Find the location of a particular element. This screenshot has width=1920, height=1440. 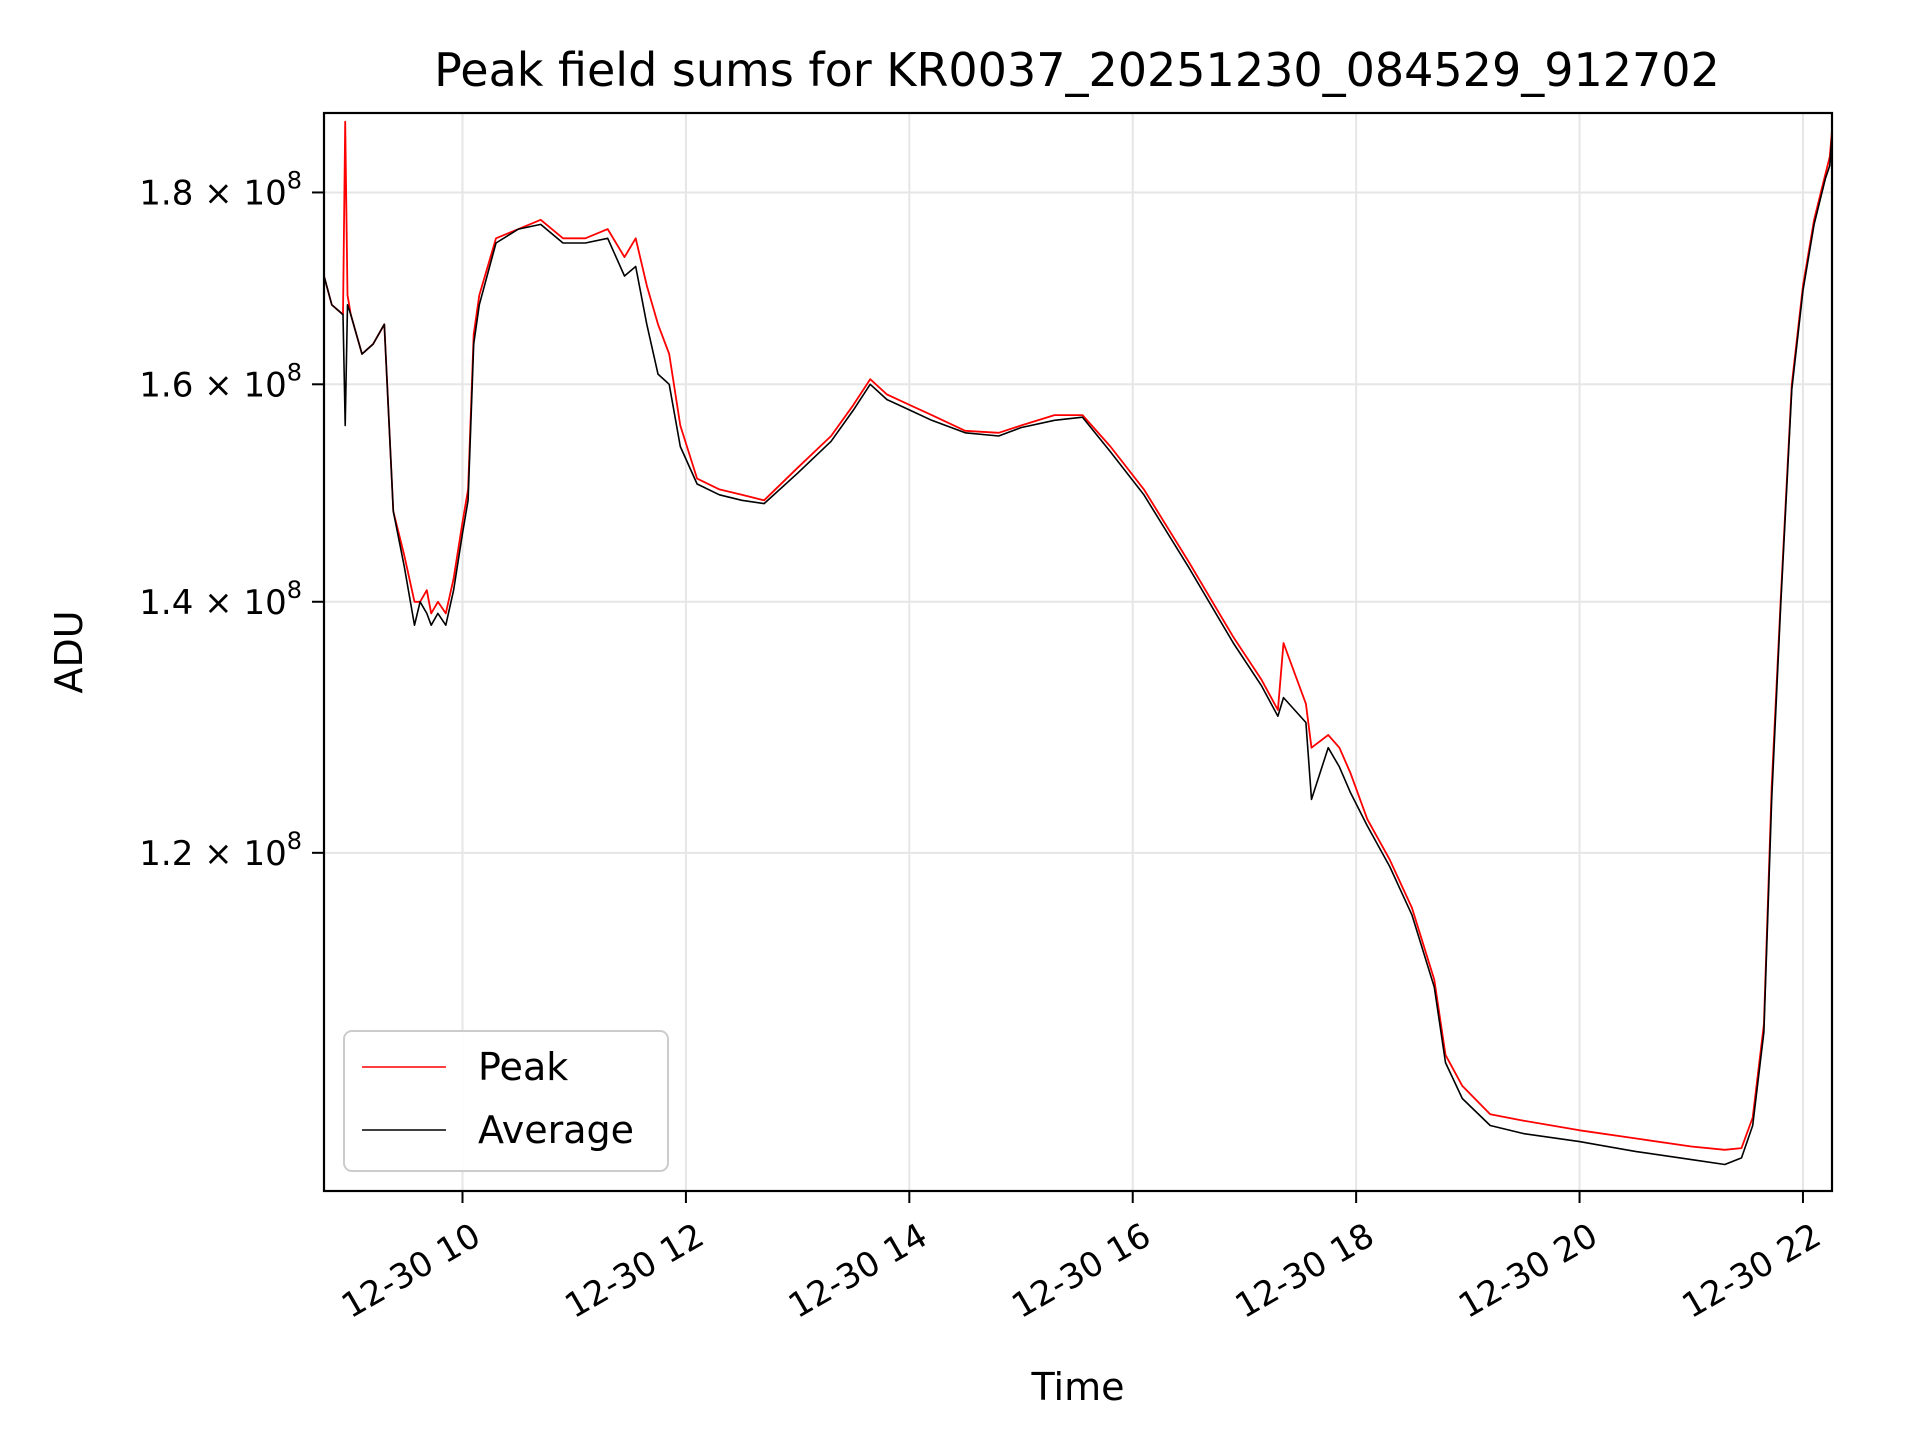

y-tick-label: 1.4 × 108 is located at coordinates (220, 599).